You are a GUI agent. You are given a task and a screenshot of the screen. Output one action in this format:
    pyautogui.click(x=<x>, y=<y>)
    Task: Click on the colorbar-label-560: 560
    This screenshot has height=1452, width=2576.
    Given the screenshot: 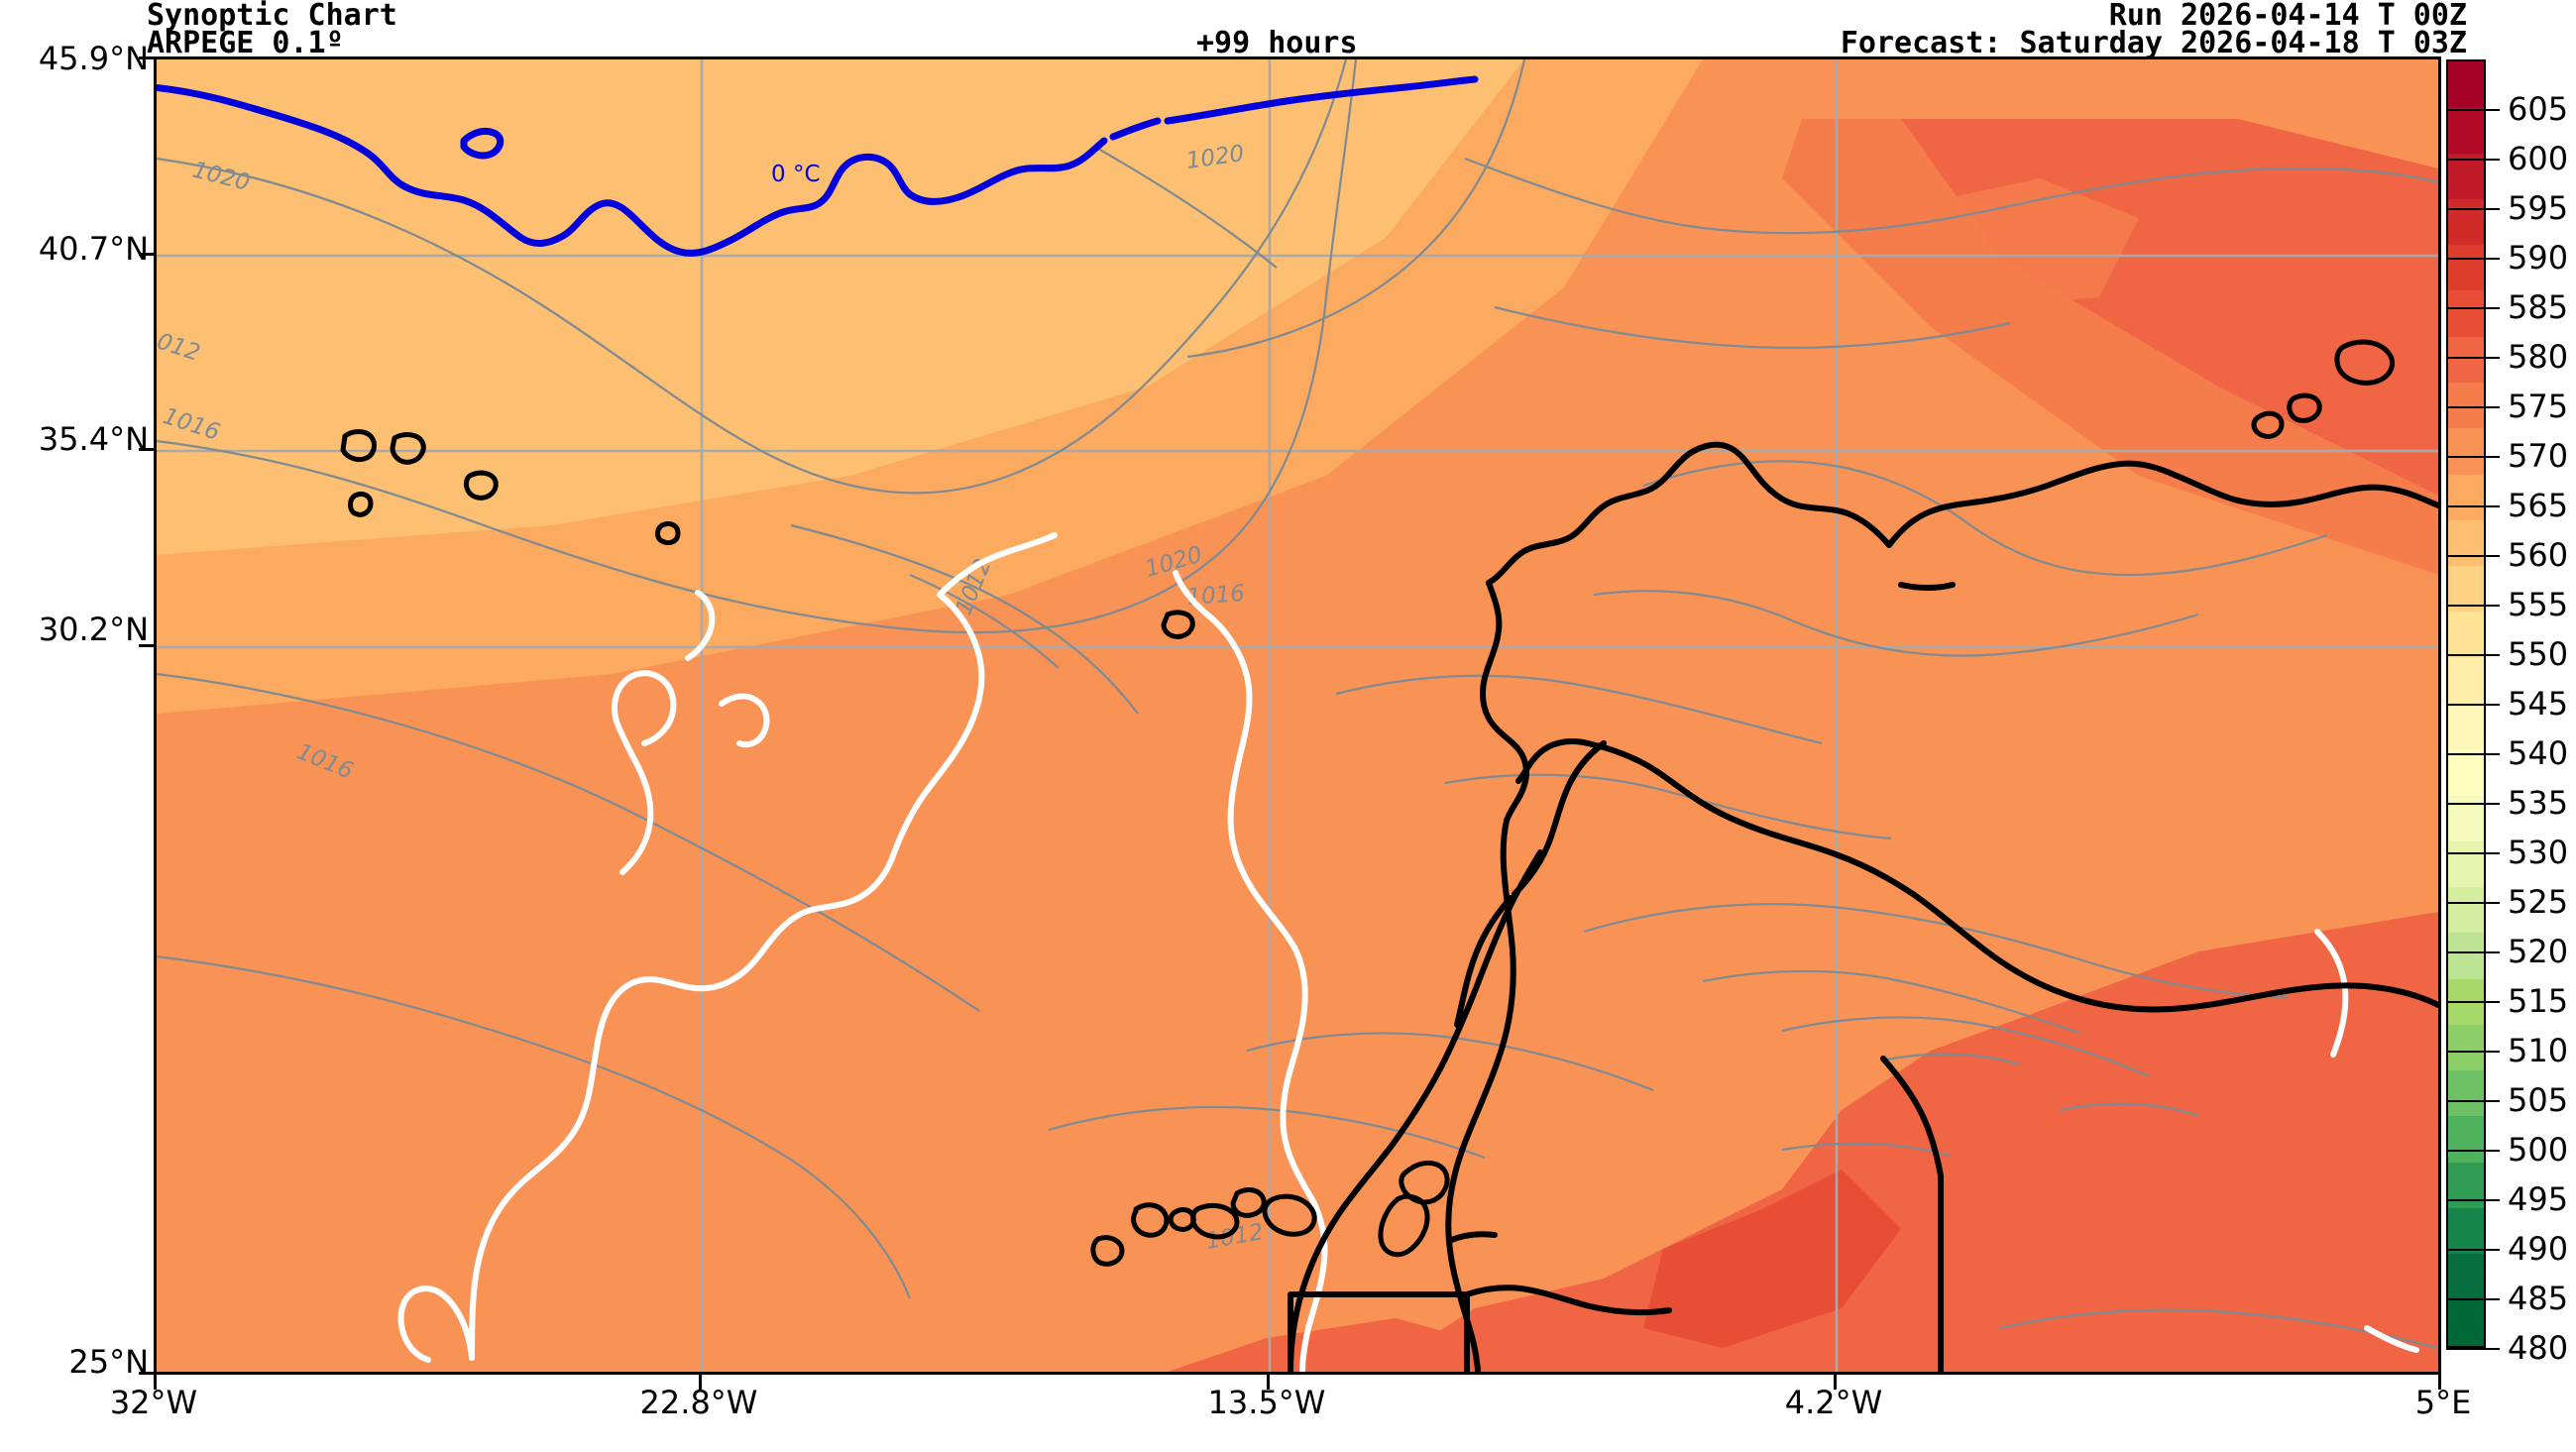 What is the action you would take?
    pyautogui.click(x=2538, y=555)
    